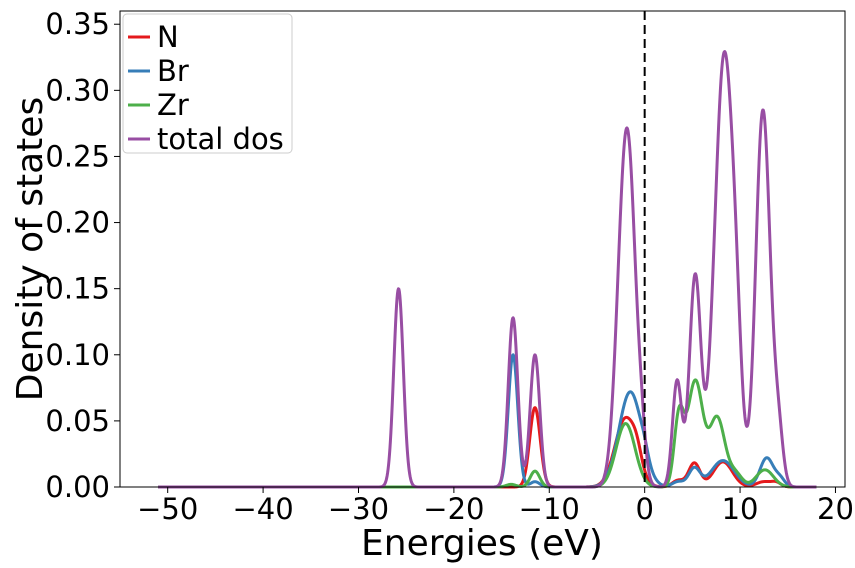 The height and width of the screenshot is (568, 855). I want to click on x-tick-label: 20, so click(835, 509).